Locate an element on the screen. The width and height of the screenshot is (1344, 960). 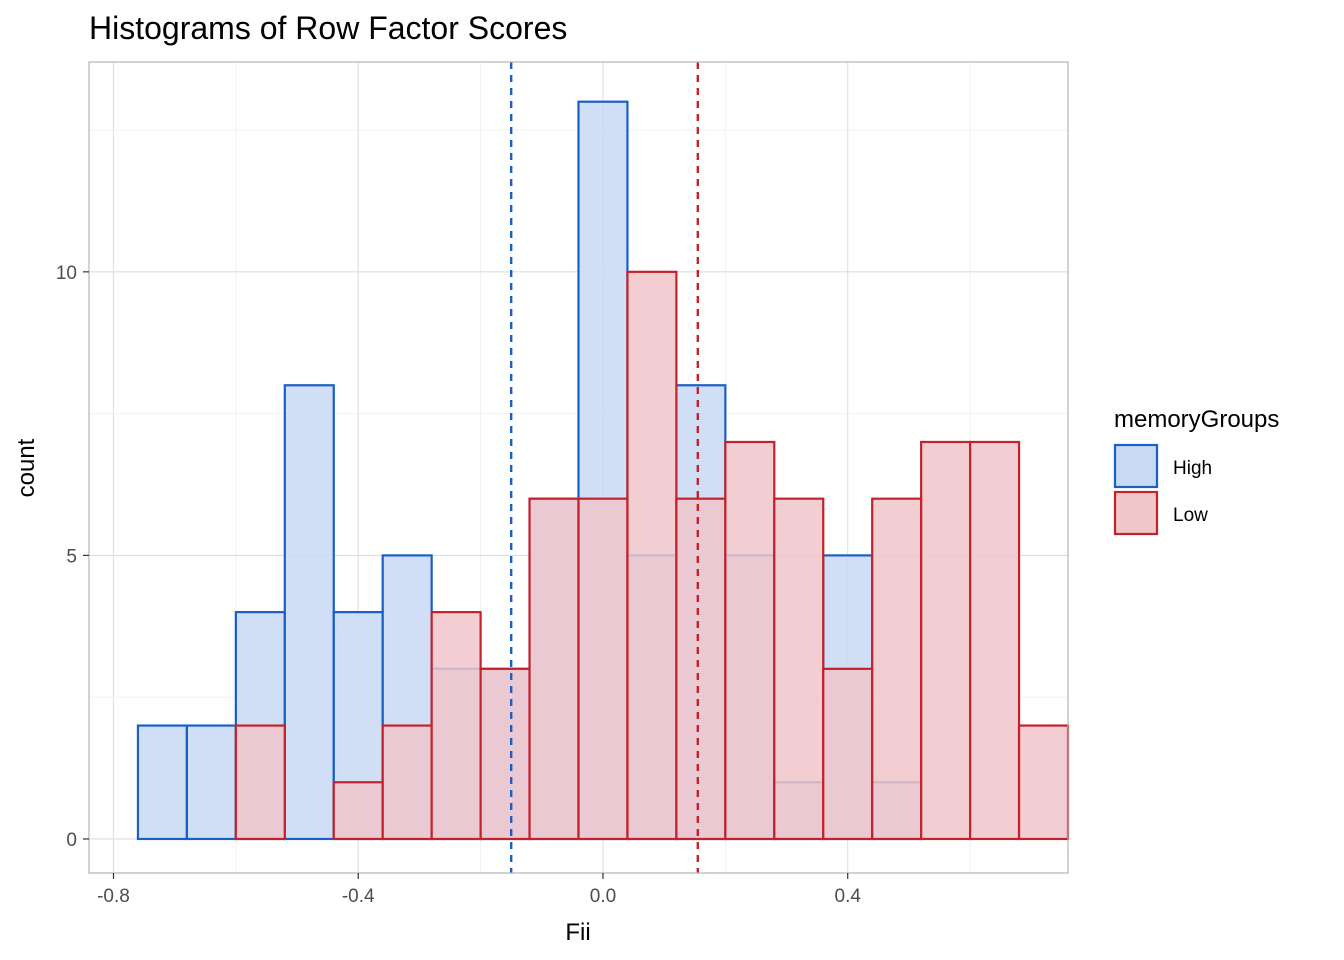
legend-label-low: Low is located at coordinates (1190, 515).